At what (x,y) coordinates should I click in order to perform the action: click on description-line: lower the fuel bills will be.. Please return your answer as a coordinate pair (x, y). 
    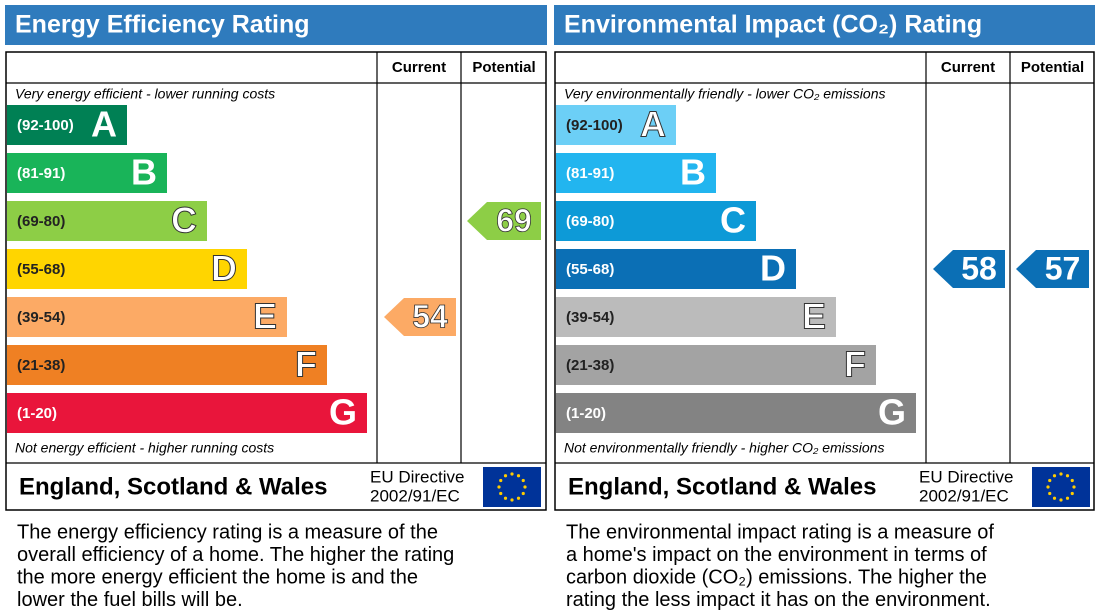
    Looking at the image, I should click on (130, 600).